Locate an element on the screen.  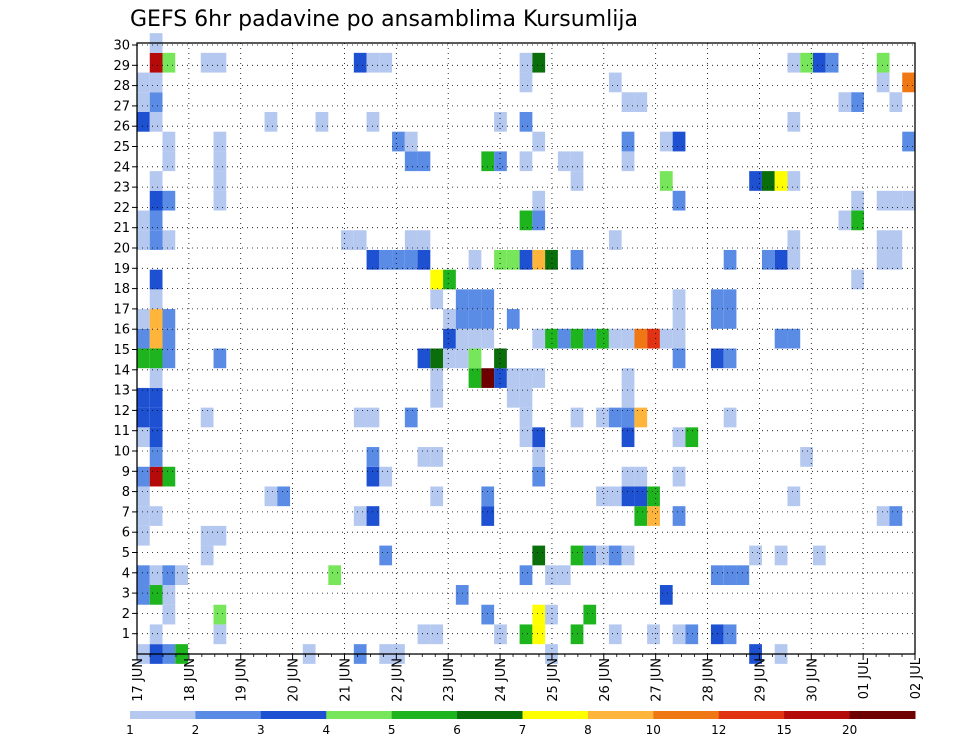
y-tick-label: 3 is located at coordinates (126, 594).